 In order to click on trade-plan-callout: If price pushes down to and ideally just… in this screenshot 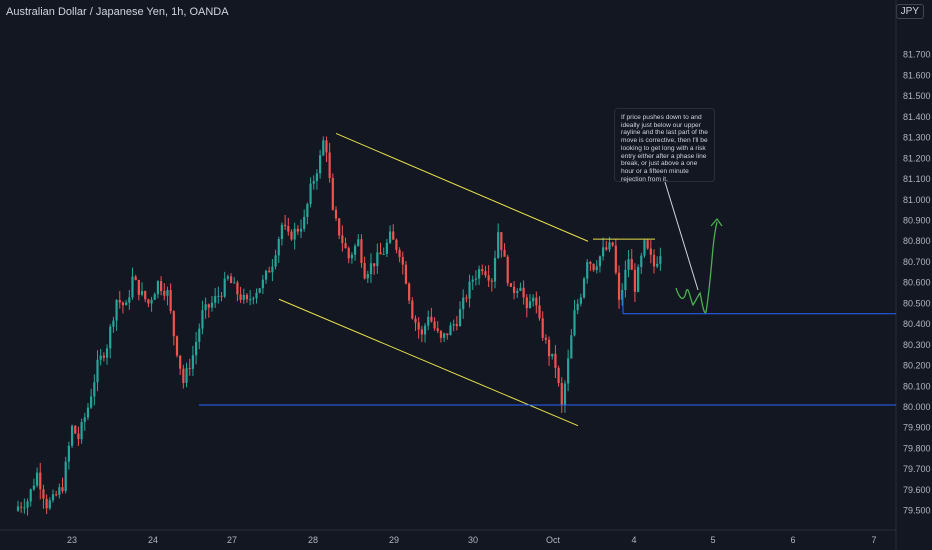, I will do `click(664, 145)`.